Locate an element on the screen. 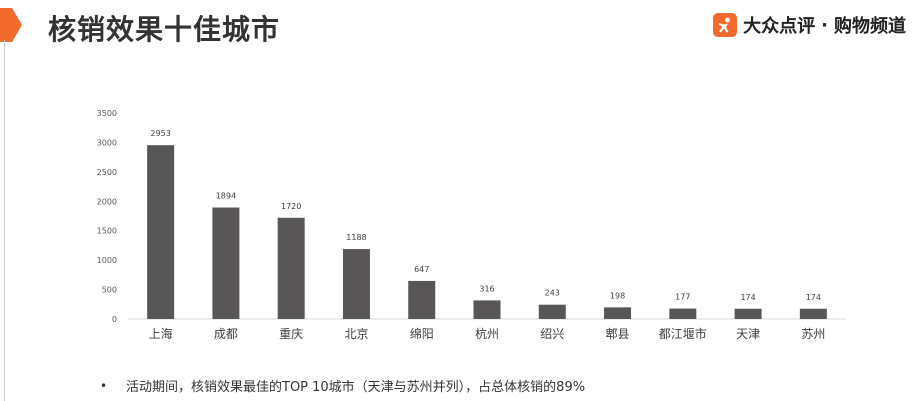 The height and width of the screenshot is (401, 920). y-tick-label: 3500 is located at coordinates (107, 113).